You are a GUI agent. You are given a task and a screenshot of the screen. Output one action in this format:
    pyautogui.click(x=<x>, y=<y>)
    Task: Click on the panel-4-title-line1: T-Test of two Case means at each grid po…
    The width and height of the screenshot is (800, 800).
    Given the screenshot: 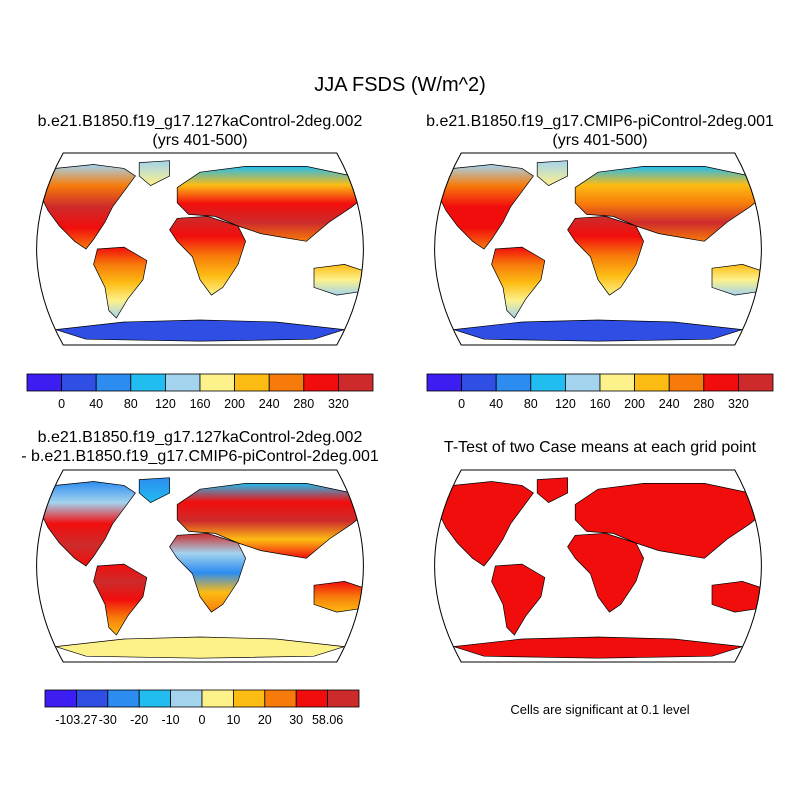 What is the action you would take?
    pyautogui.click(x=600, y=447)
    